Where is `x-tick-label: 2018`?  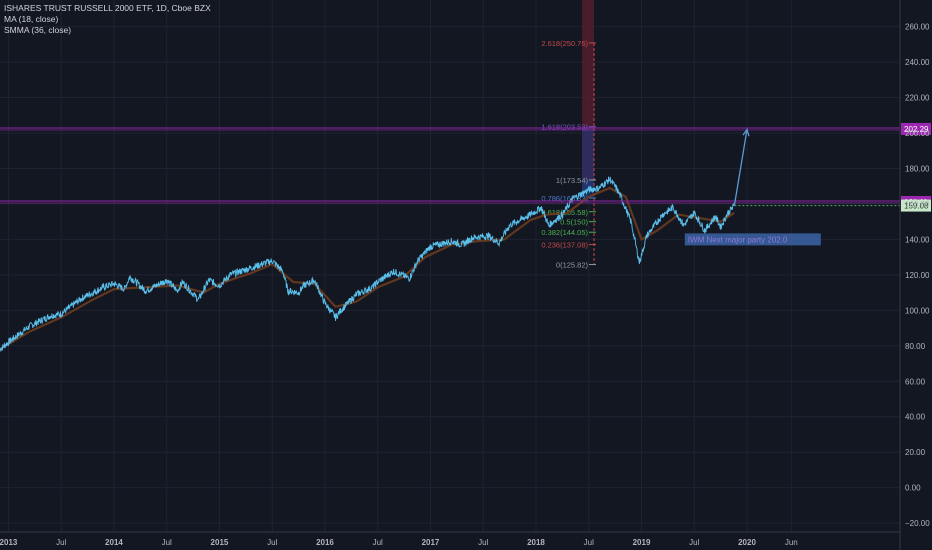
x-tick-label: 2018 is located at coordinates (536, 542).